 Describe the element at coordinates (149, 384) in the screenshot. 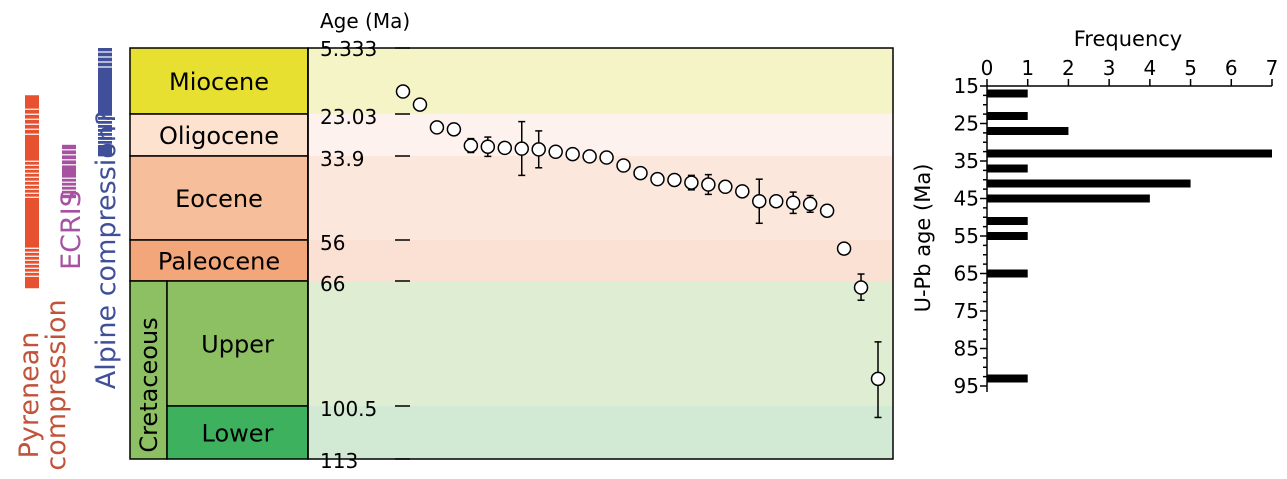

I see `period-label-cretaceous: Cretaceous` at that location.